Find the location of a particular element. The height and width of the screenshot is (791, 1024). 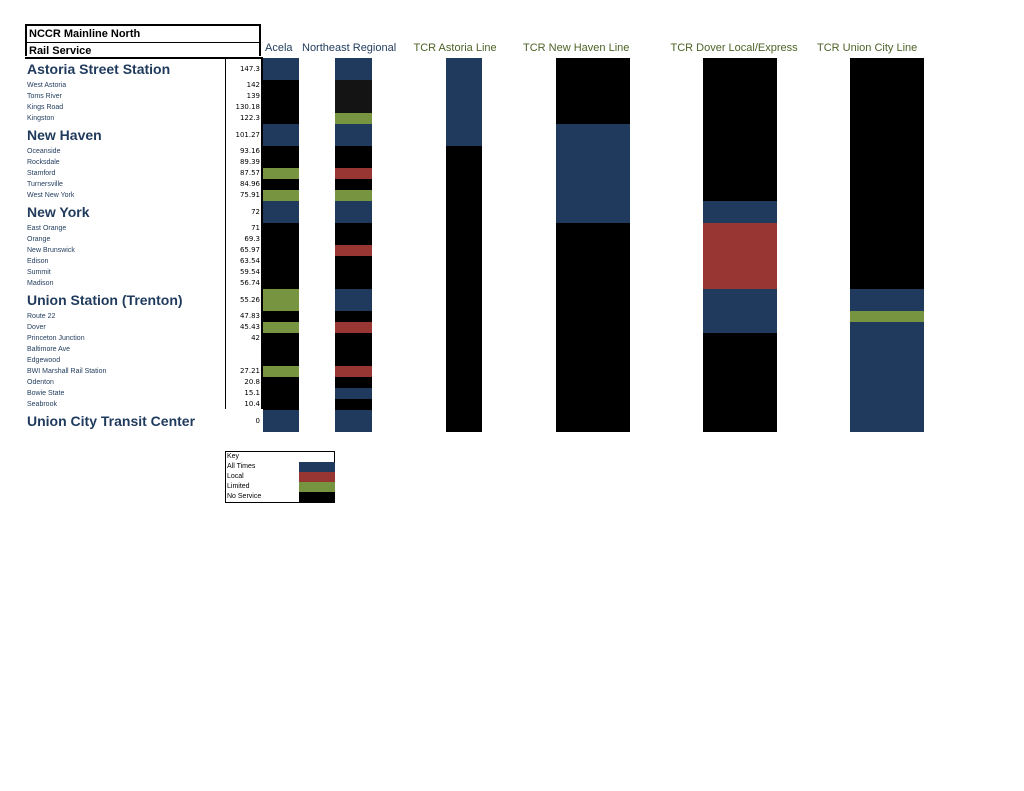

station-name: Orange is located at coordinates (39, 239).